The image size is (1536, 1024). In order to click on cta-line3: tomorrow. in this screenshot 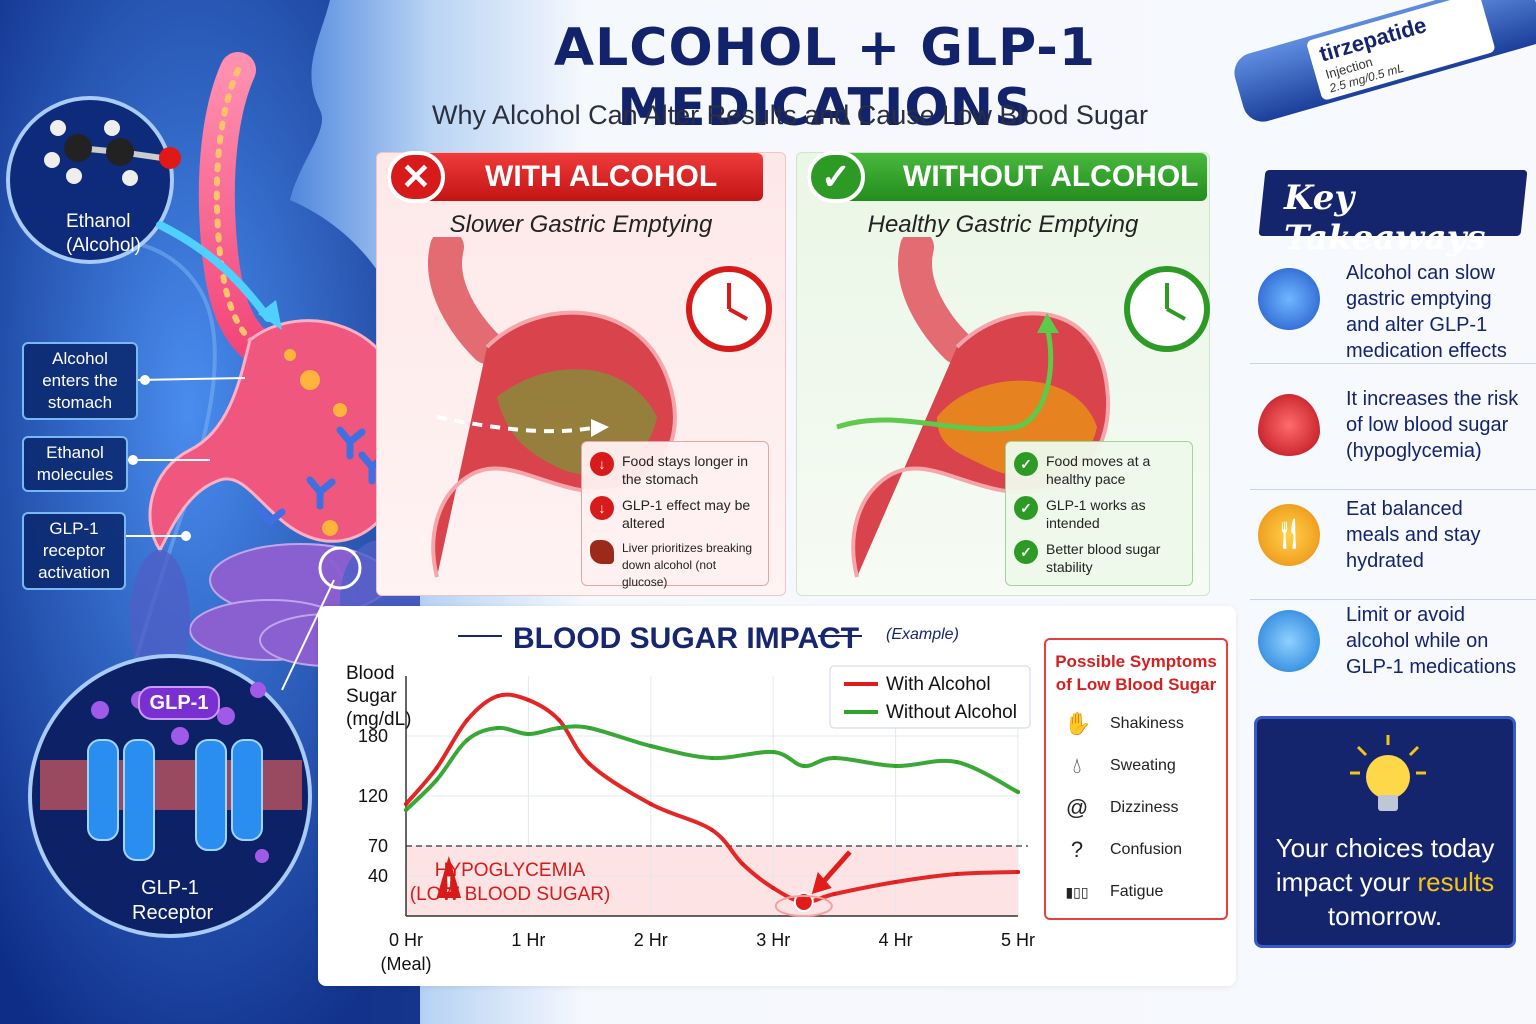, I will do `click(1385, 916)`.